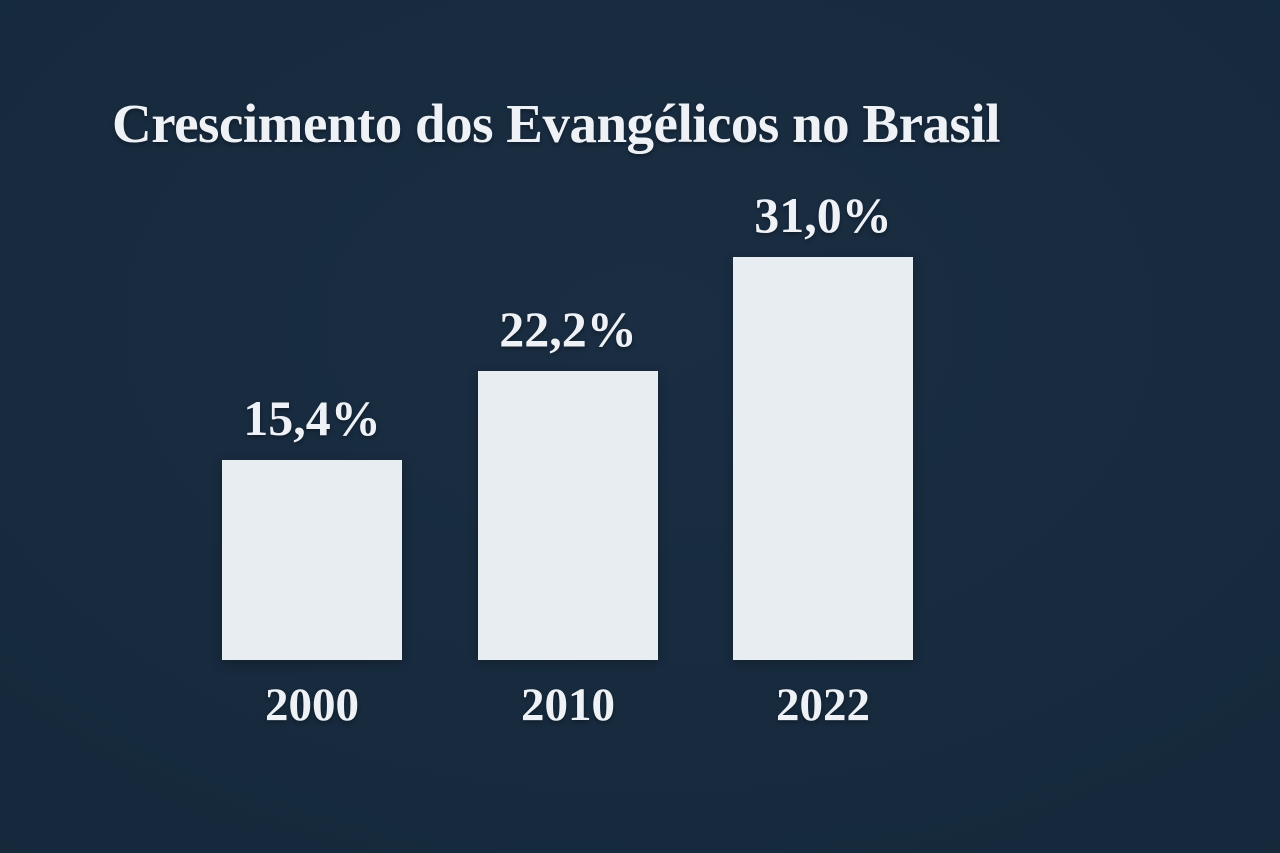 This screenshot has width=1280, height=853. Describe the element at coordinates (568, 705) in the screenshot. I see `axis-label-2010: 2010` at that location.